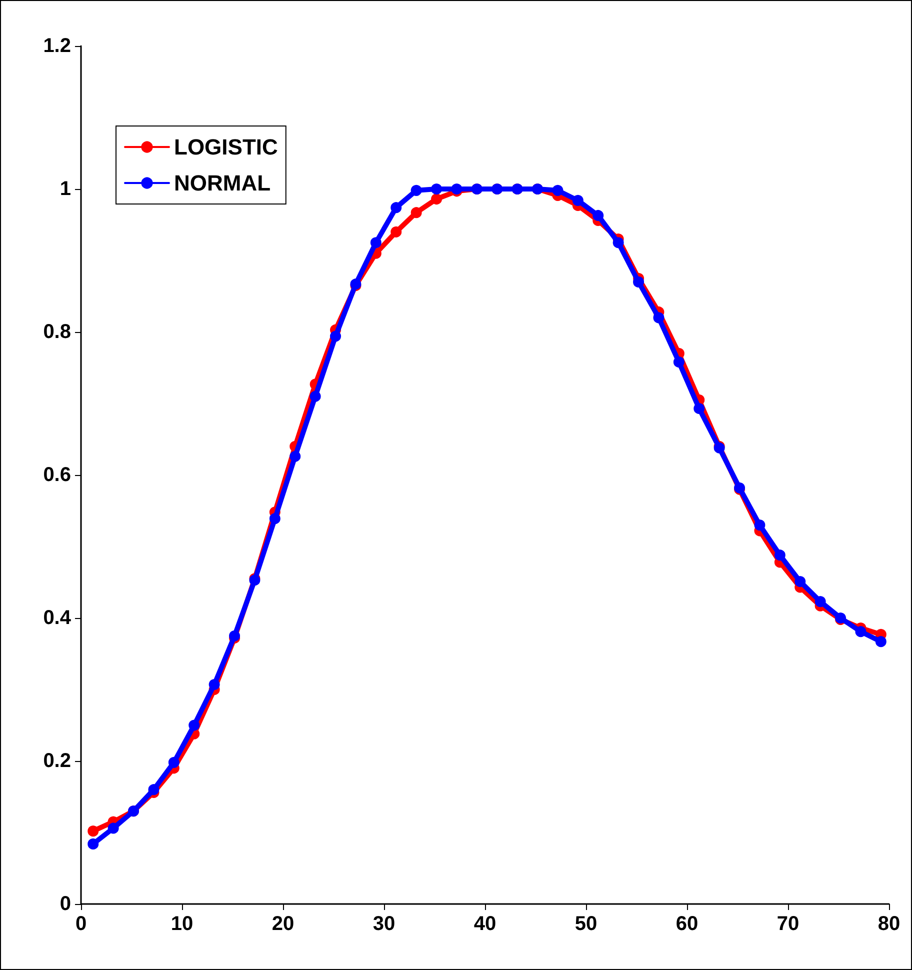 This screenshot has height=970, width=912. I want to click on x-tick-label: 30, so click(384, 924).